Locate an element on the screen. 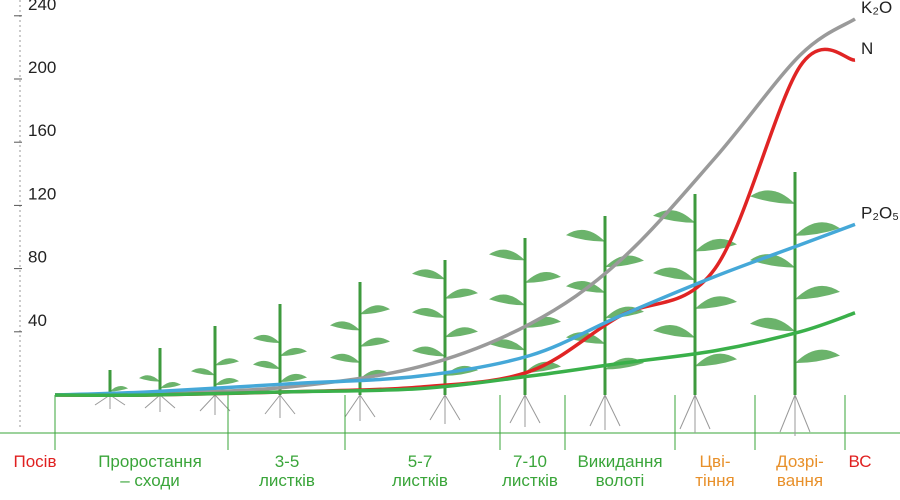  y-tick-label: 200 is located at coordinates (42, 67).